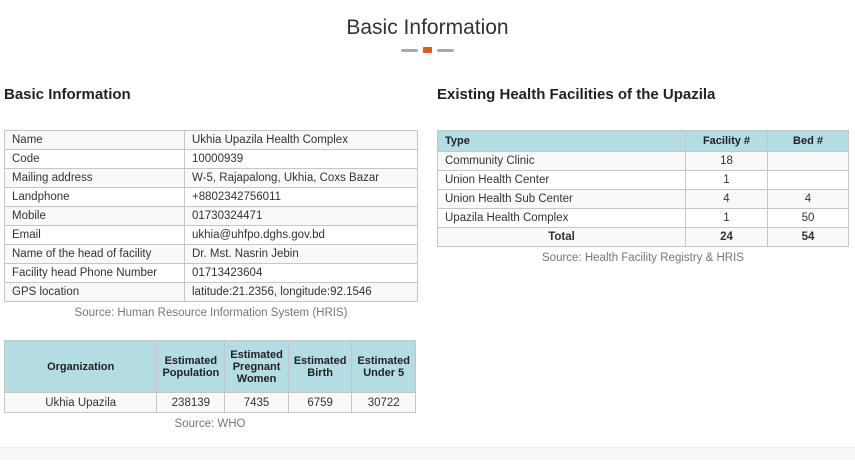 The width and height of the screenshot is (855, 473). What do you see at coordinates (301, 159) in the screenshot?
I see `field-value: 10000939` at bounding box center [301, 159].